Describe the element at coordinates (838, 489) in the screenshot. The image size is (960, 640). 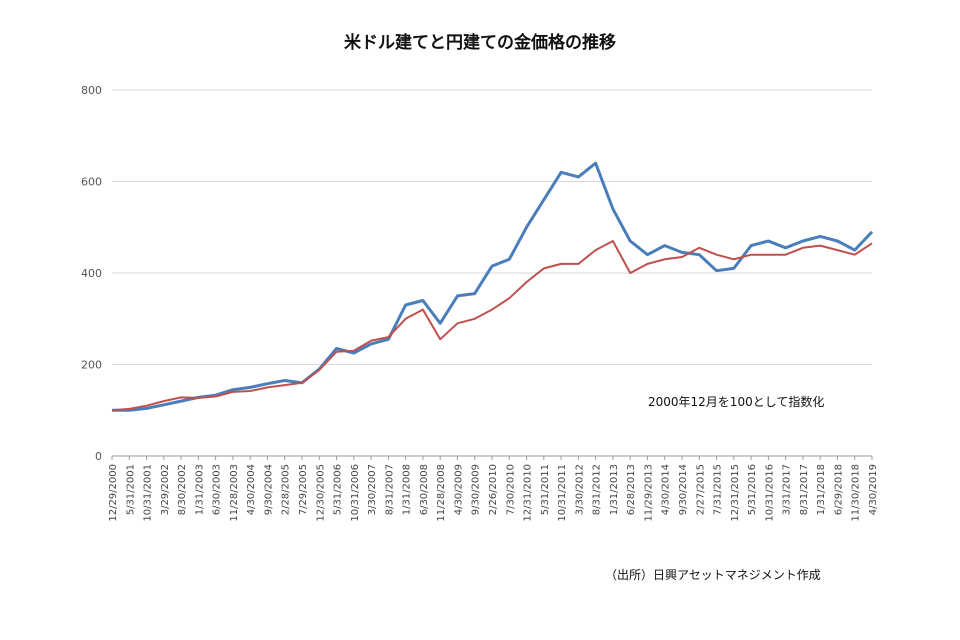
I see `x-tick-label: 6/29/2018` at that location.